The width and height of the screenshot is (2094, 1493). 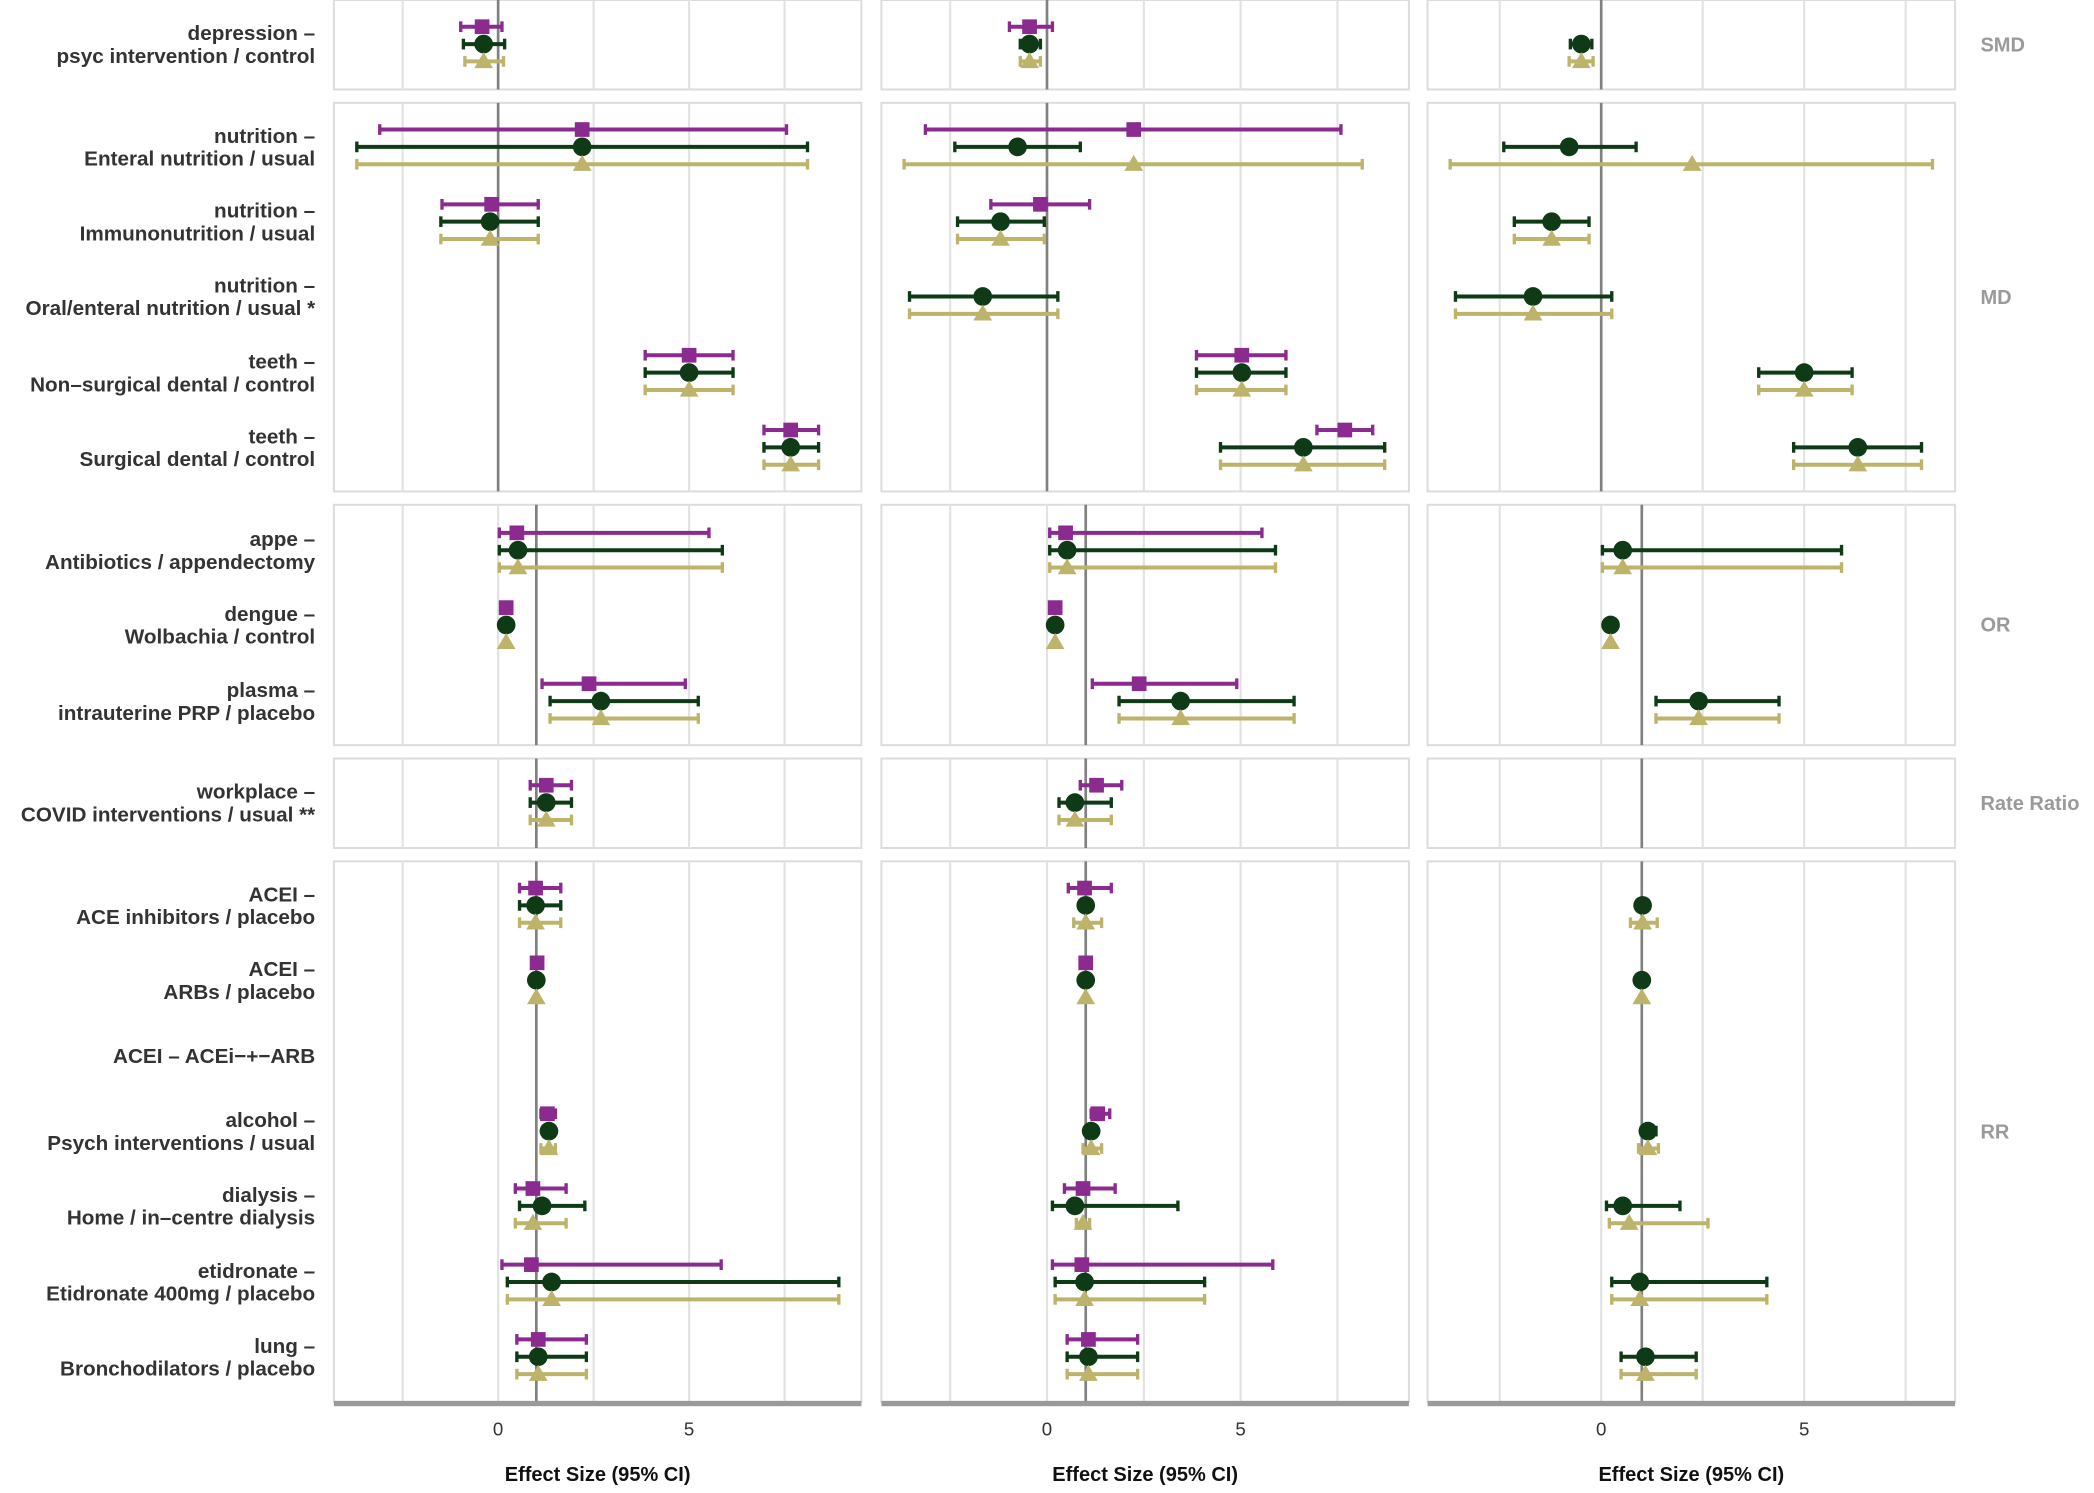 What do you see at coordinates (1145, 1403) in the screenshot?
I see `x-axis-line` at bounding box center [1145, 1403].